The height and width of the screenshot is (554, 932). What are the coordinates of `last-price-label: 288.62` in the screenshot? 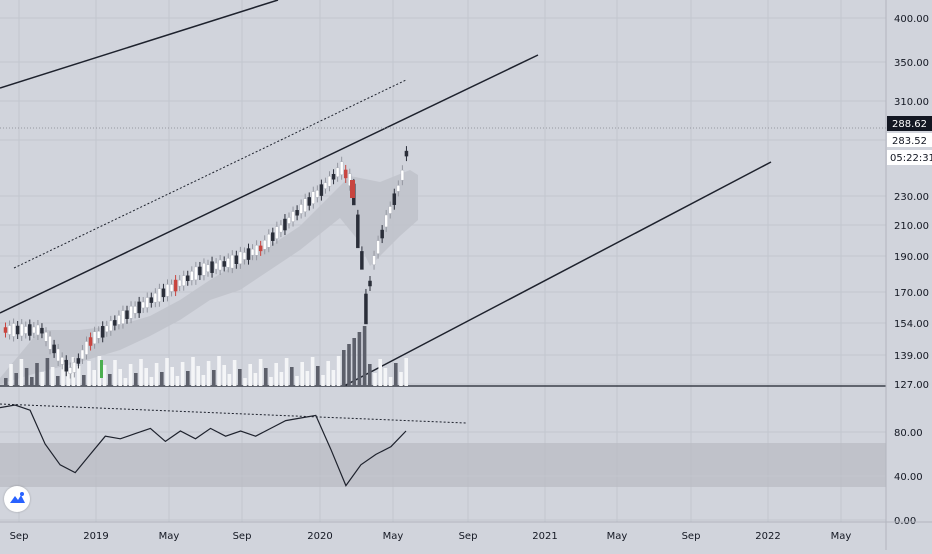 It's located at (909, 124).